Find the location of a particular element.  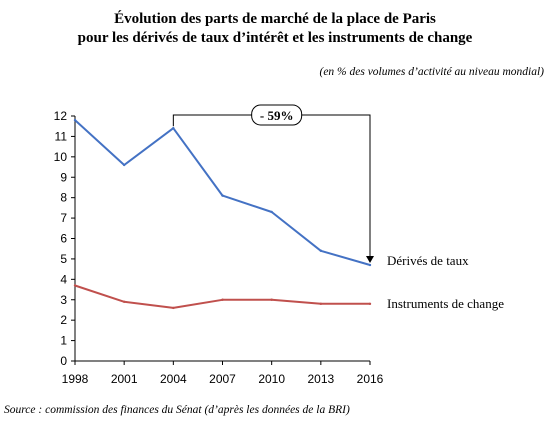

annotation-bracket is located at coordinates (271, 186).